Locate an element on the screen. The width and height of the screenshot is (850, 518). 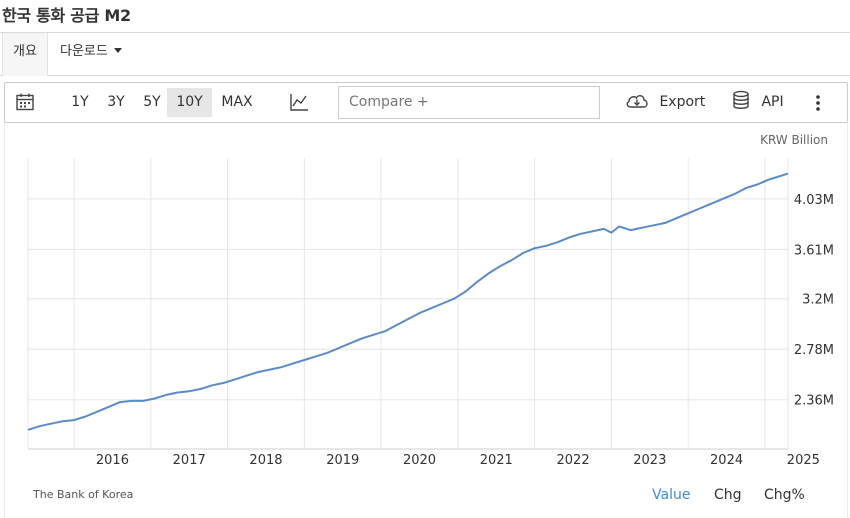
range-5y-button: 5Y is located at coordinates (152, 102).